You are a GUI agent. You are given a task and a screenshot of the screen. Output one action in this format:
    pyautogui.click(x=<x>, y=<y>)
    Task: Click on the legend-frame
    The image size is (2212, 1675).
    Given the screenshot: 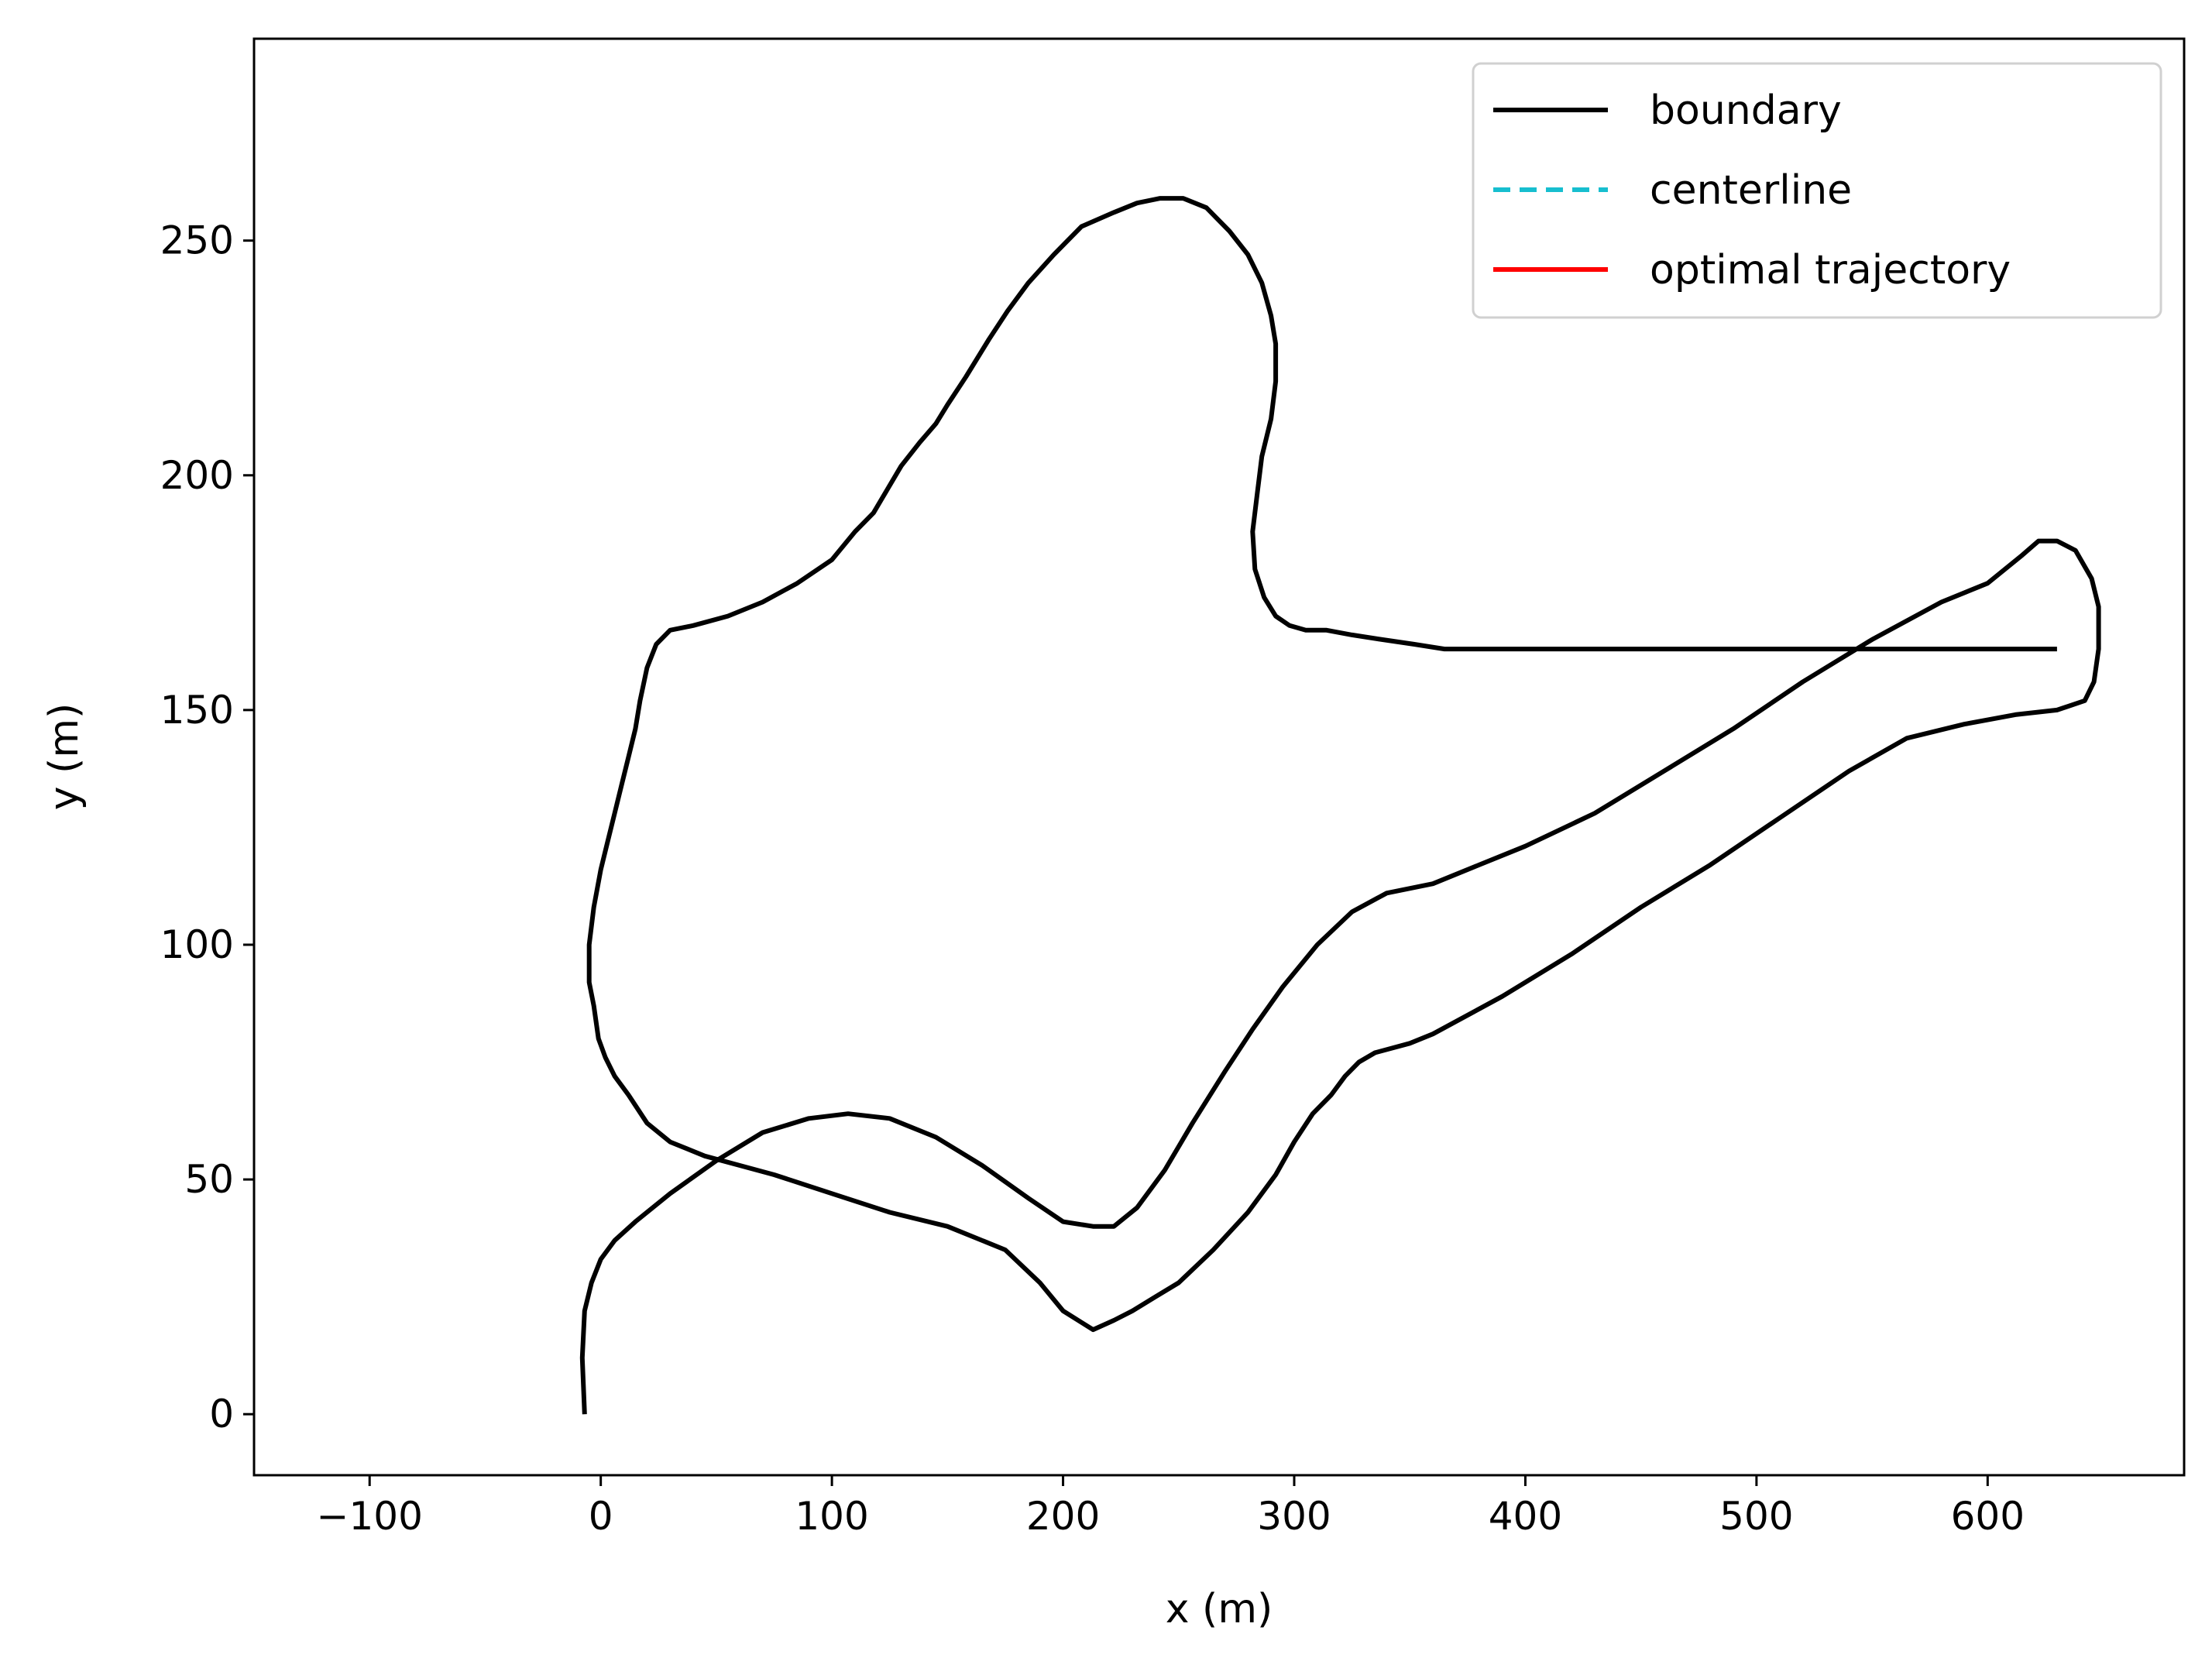 What is the action you would take?
    pyautogui.click(x=1817, y=190)
    